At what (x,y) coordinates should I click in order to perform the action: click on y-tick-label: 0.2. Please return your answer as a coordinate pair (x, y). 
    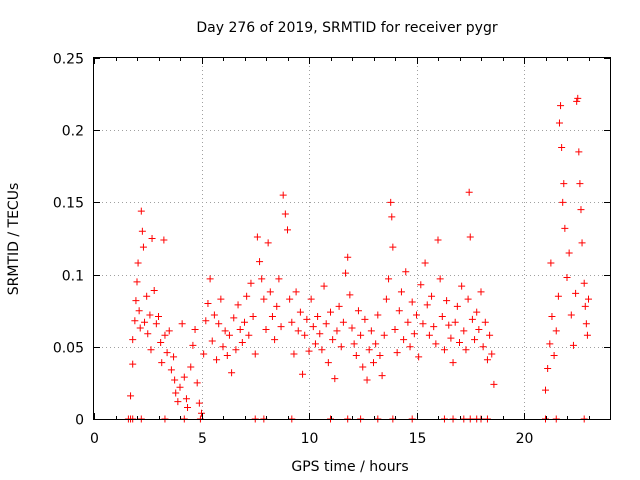
    Looking at the image, I should click on (73, 132).